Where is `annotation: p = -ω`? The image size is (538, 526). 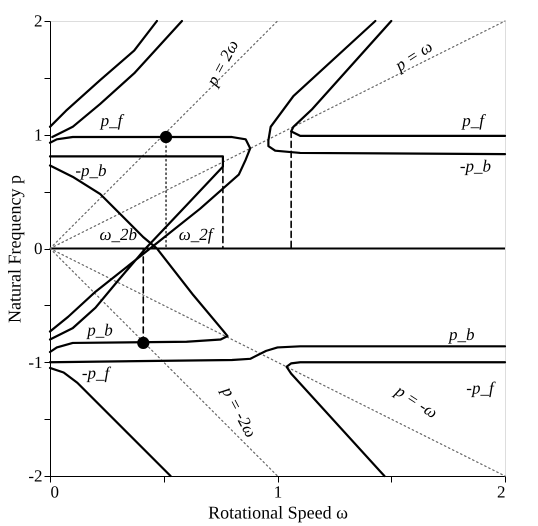
annotation: p = -ω is located at coordinates (416, 401).